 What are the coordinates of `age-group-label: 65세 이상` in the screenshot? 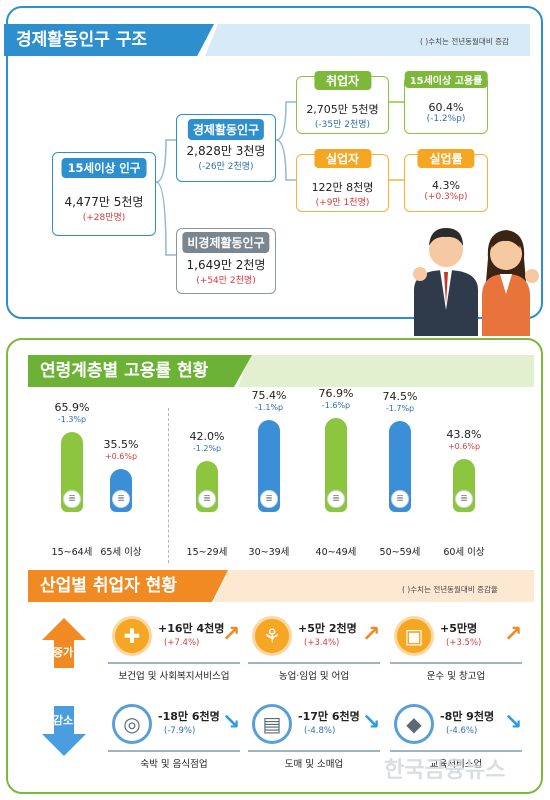 It's located at (121, 552).